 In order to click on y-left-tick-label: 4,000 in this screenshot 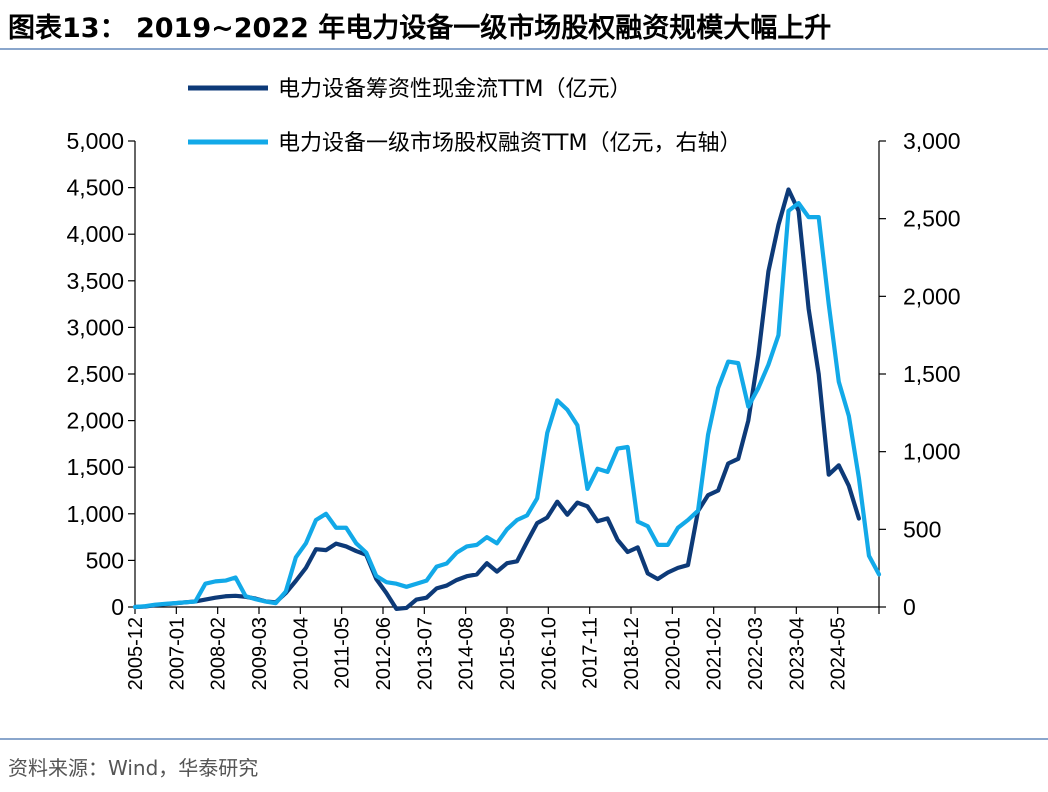, I will do `click(95, 234)`.